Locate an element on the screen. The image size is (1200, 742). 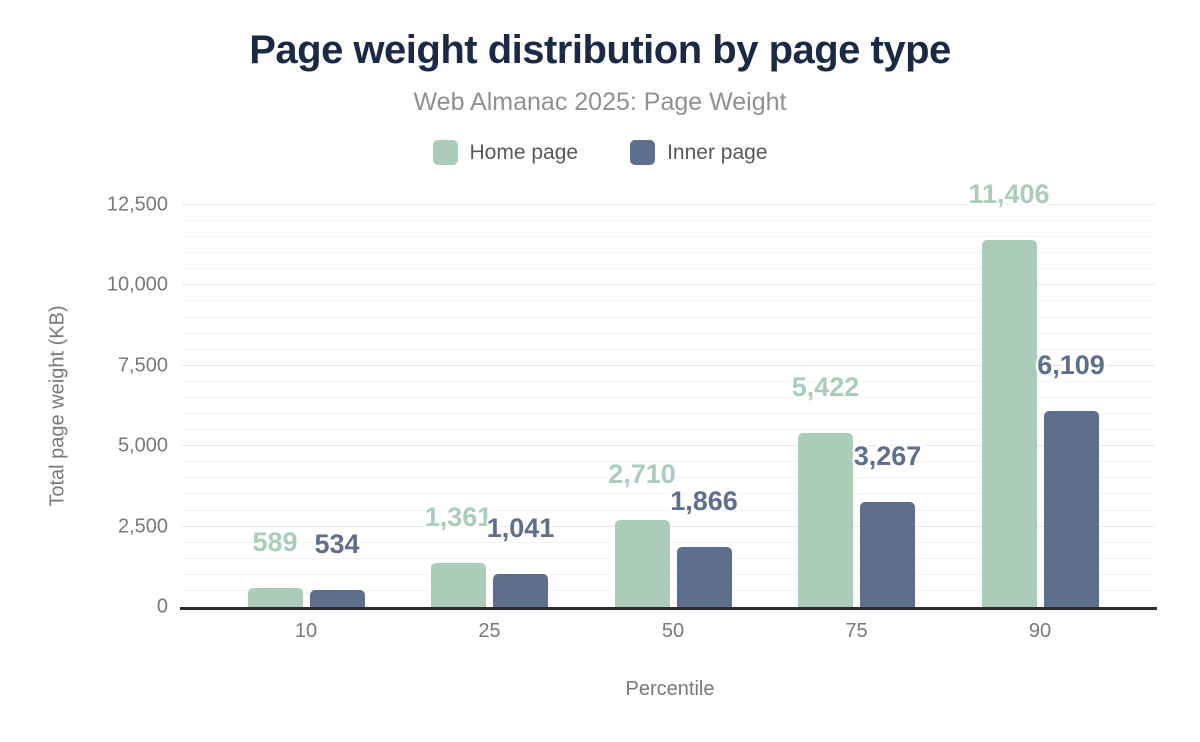
x-axis-title: Percentile is located at coordinates (670, 689).